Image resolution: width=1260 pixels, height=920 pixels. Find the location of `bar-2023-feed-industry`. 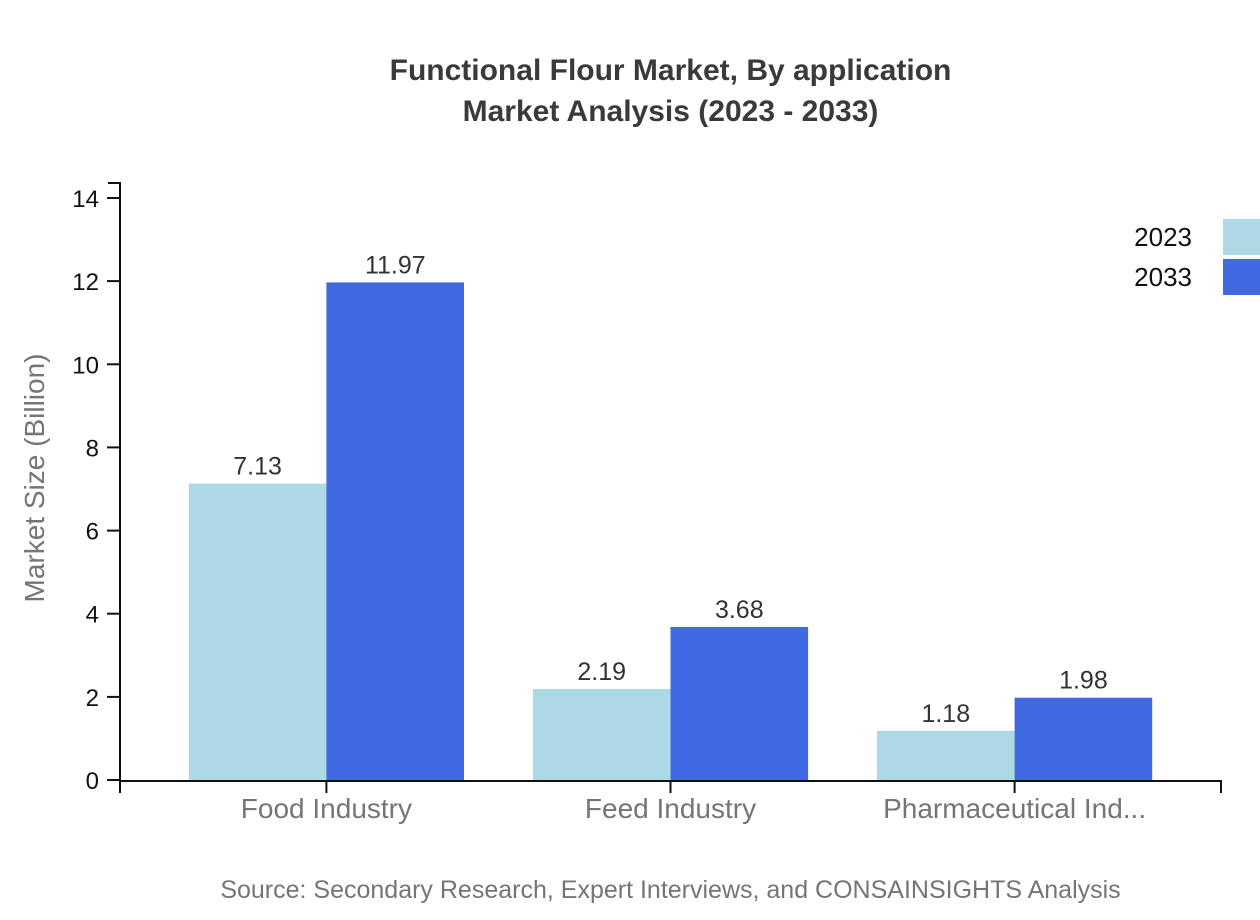

bar-2023-feed-industry is located at coordinates (601, 734).